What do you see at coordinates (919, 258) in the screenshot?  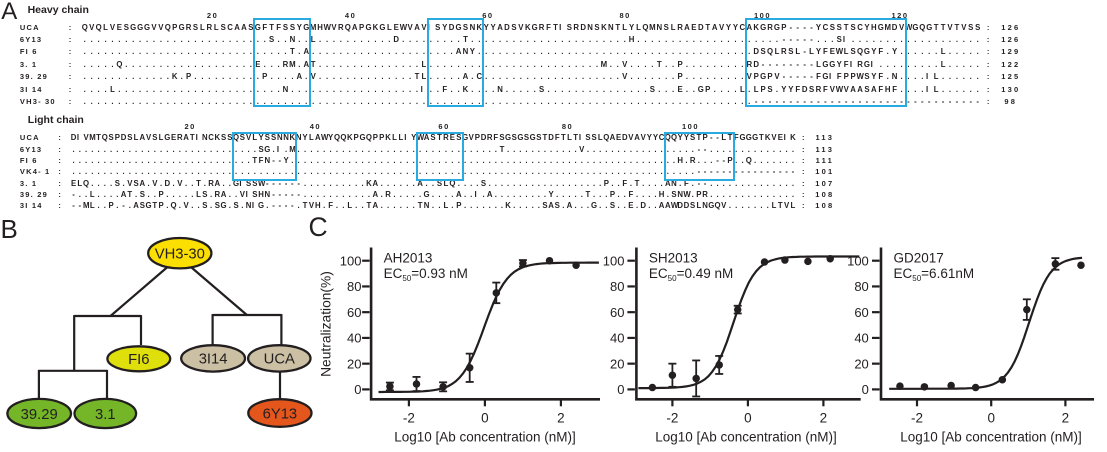 I see `svg-text: GD2017` at bounding box center [919, 258].